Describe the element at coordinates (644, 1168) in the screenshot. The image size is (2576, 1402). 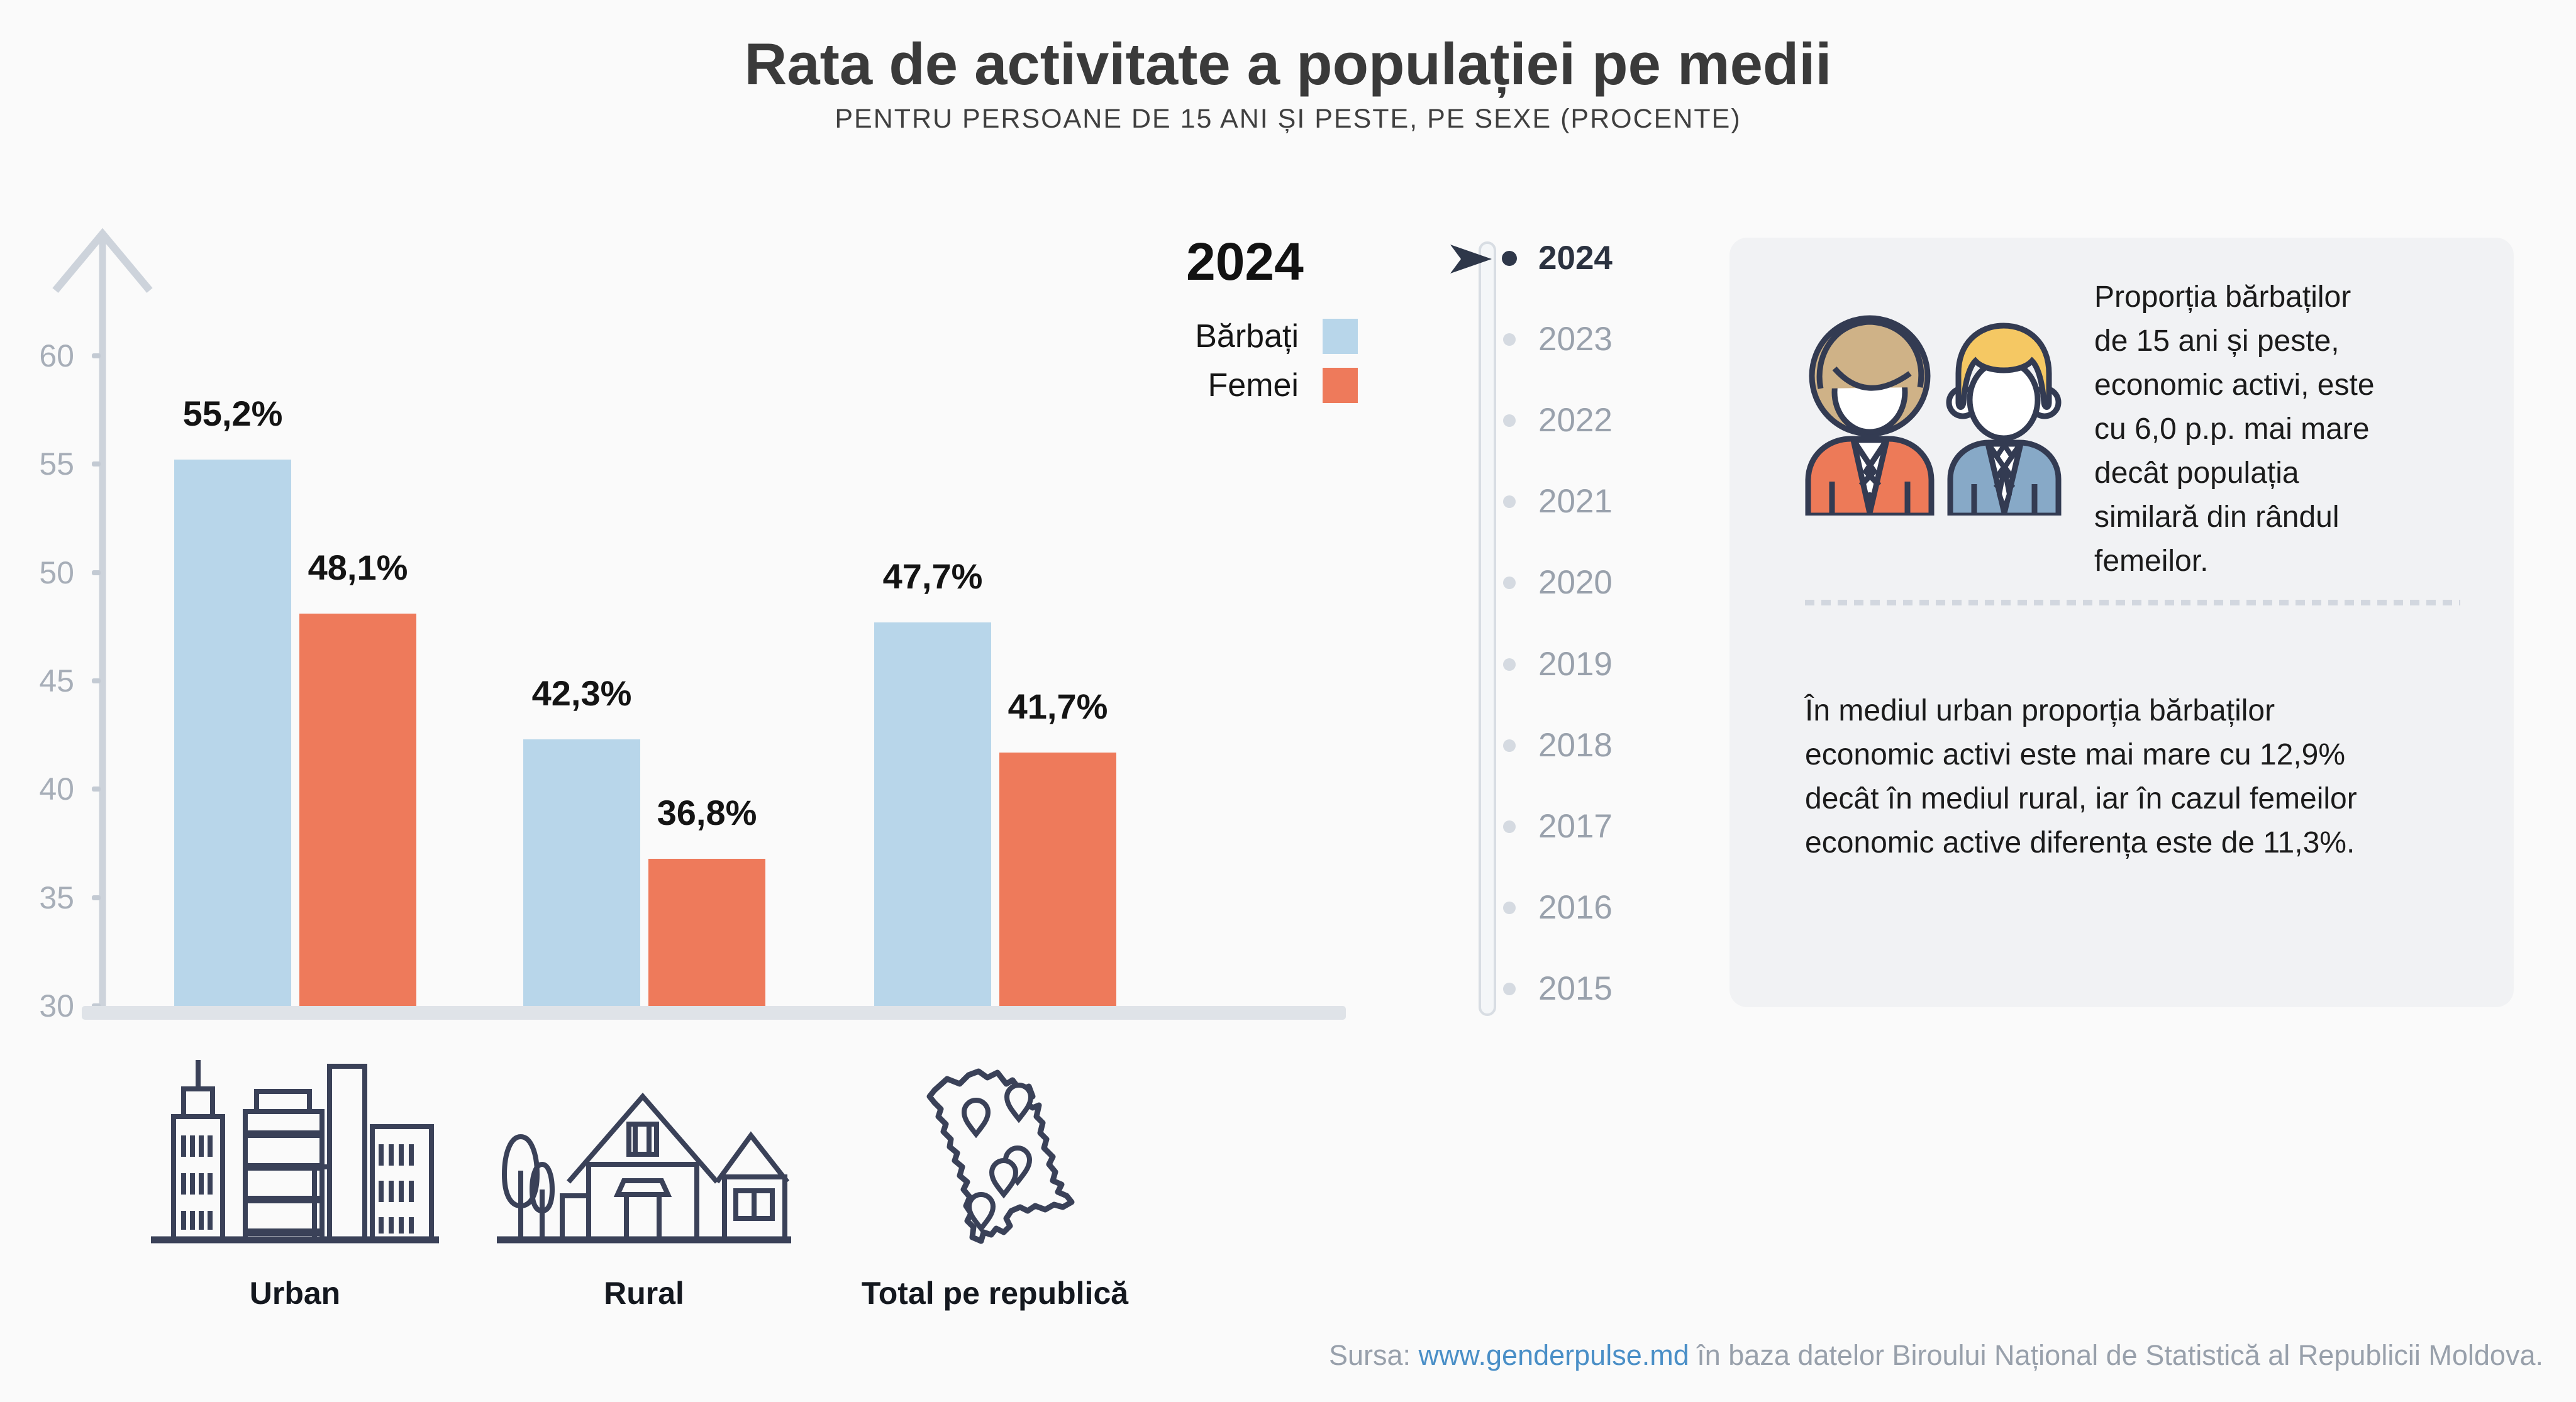
I see `village-house-icon` at that location.